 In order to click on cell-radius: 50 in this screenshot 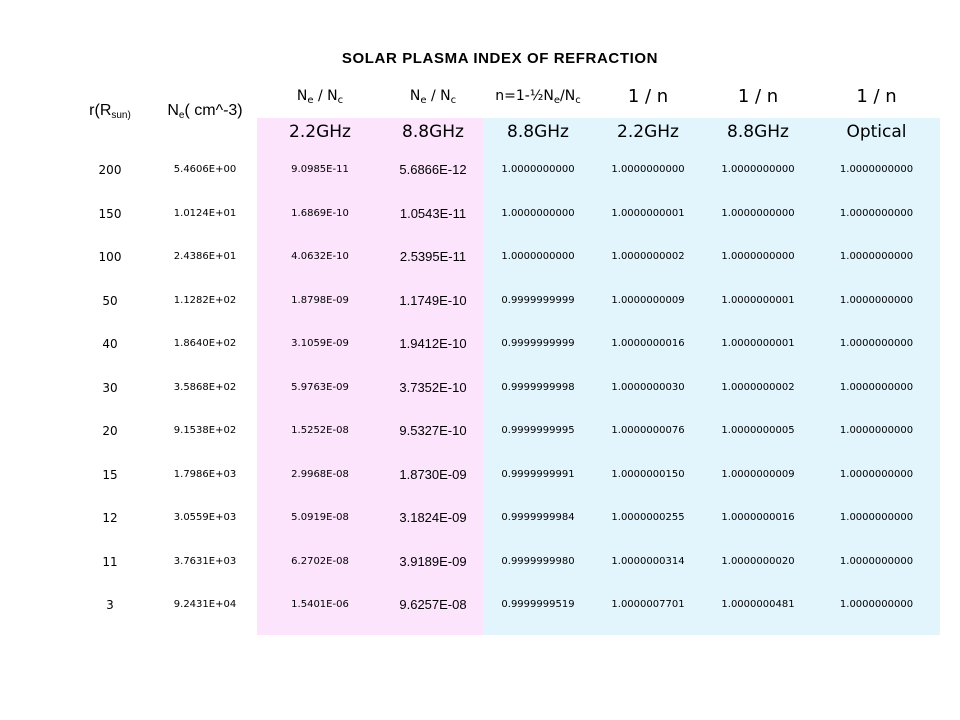, I will do `click(110, 300)`.